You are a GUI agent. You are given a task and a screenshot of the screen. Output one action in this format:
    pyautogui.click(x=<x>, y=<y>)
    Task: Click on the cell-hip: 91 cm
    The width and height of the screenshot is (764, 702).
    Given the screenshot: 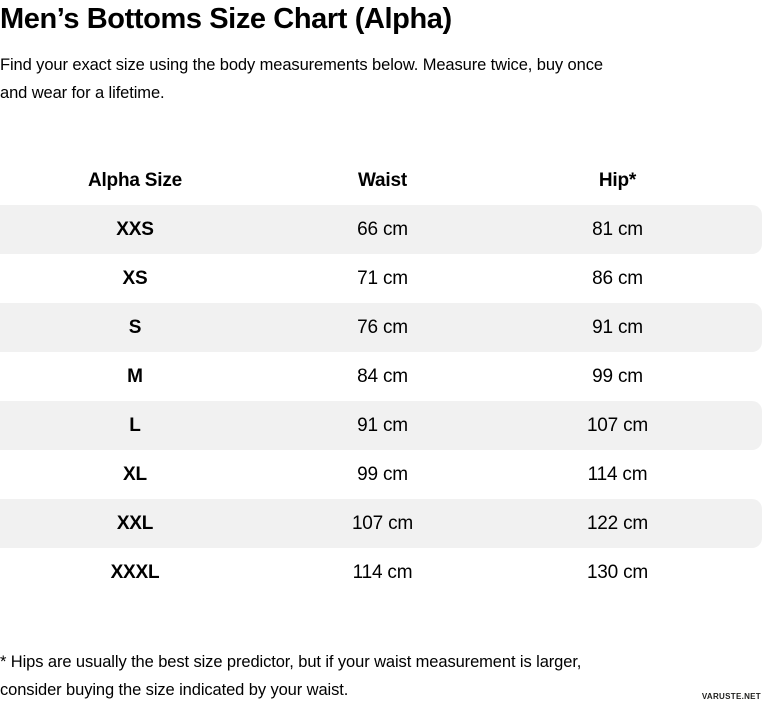 What is the action you would take?
    pyautogui.click(x=617, y=327)
    